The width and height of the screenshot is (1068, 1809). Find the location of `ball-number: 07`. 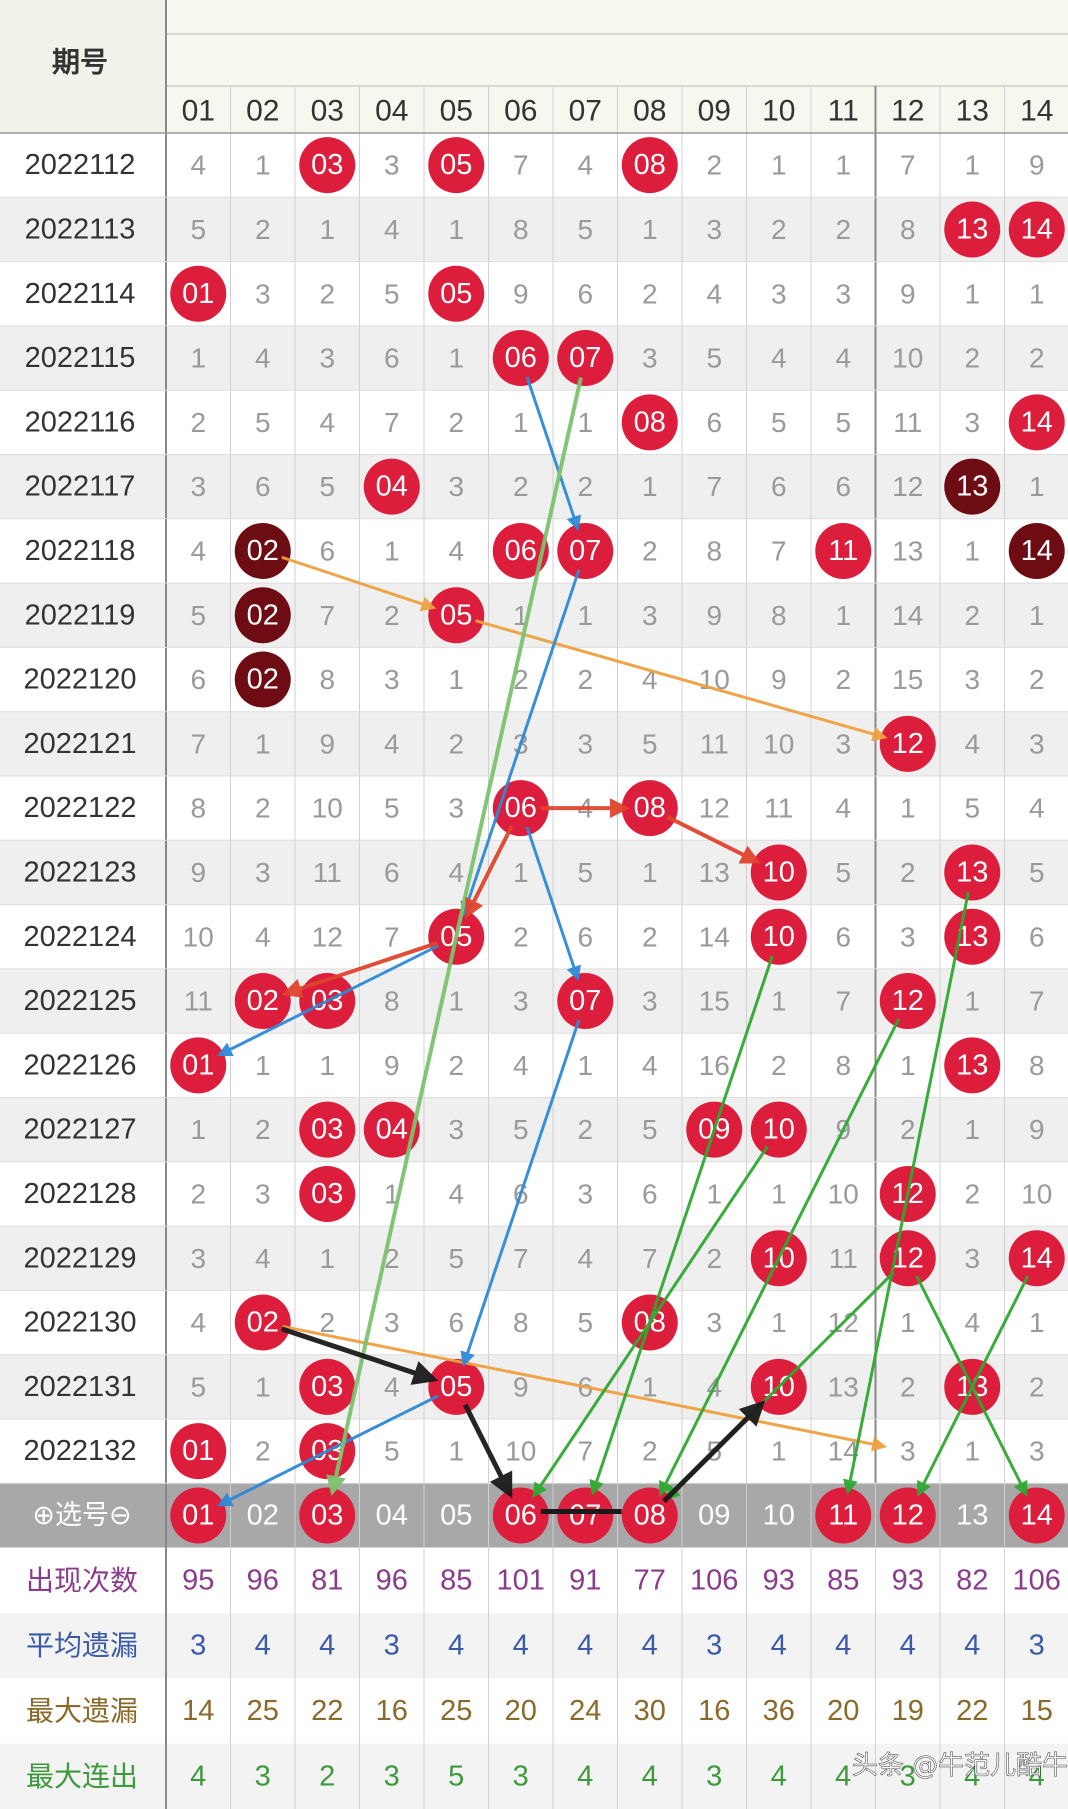

ball-number: 07 is located at coordinates (585, 551).